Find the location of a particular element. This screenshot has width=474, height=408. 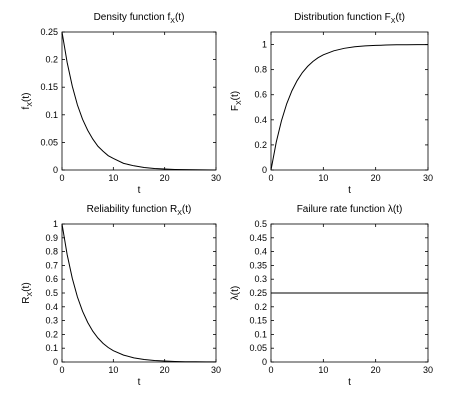

y-axis-label: λ(t) is located at coordinates (235, 293).